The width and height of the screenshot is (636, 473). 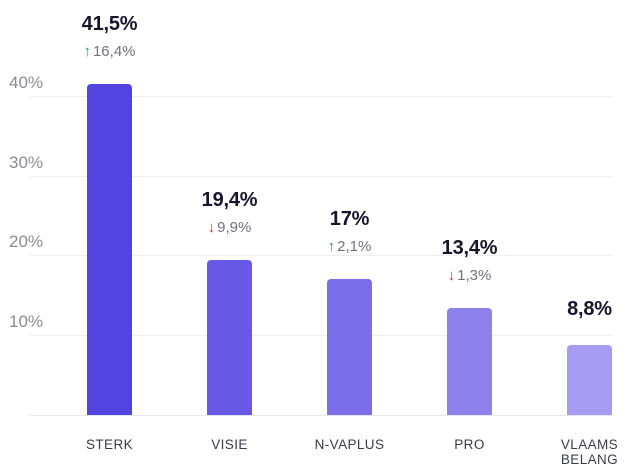 I want to click on change-value: 9,9%, so click(x=234, y=227).